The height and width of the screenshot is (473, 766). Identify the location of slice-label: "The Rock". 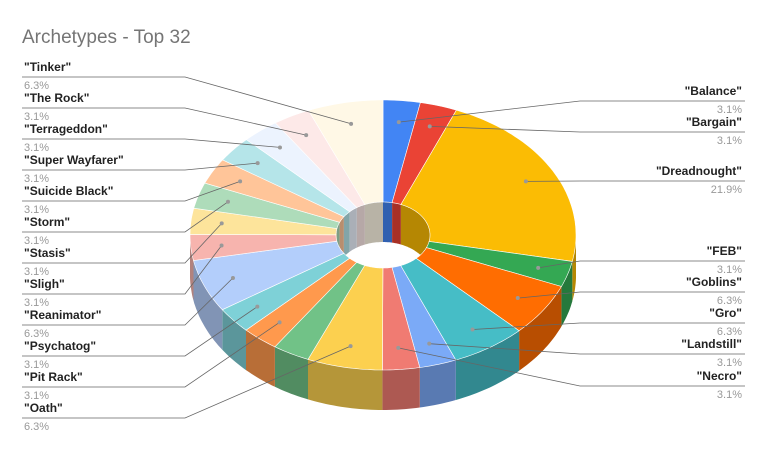
(56, 98).